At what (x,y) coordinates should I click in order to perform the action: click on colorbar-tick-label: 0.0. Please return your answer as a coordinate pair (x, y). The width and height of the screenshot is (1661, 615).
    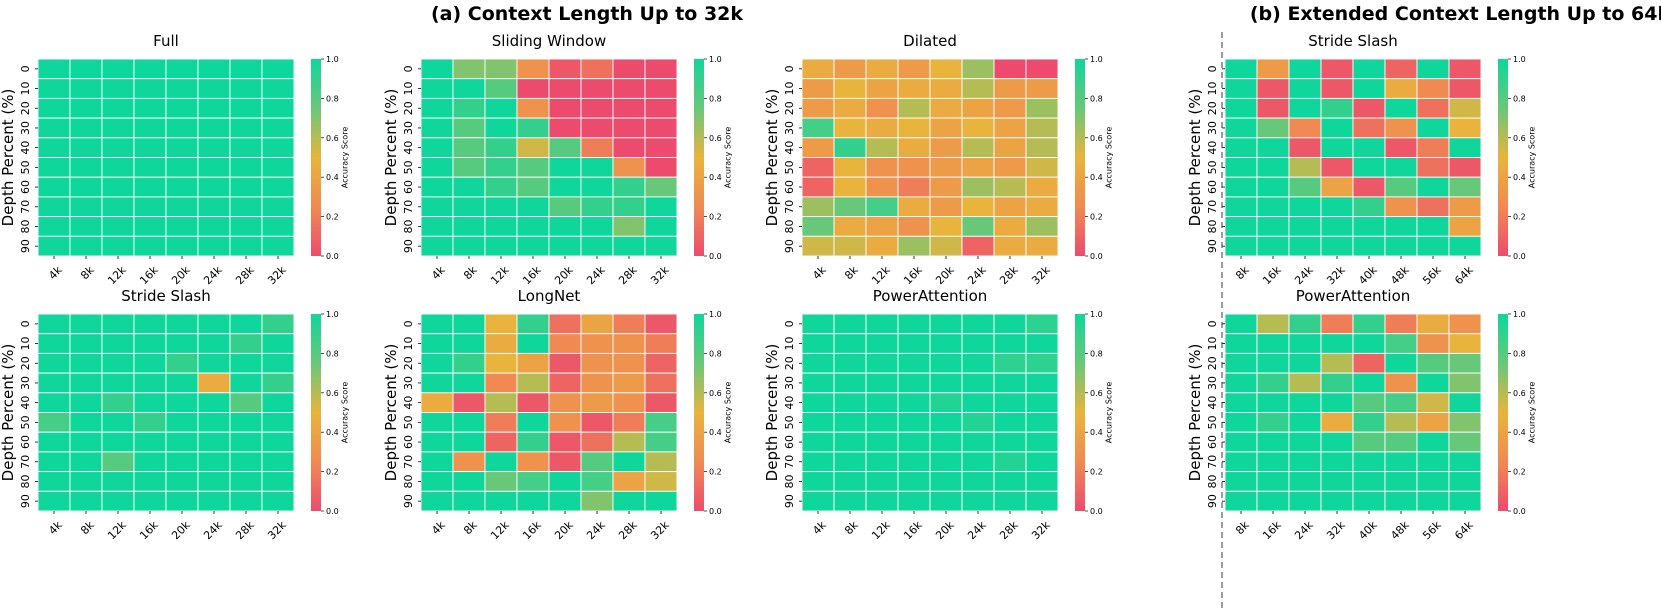
    Looking at the image, I should click on (715, 256).